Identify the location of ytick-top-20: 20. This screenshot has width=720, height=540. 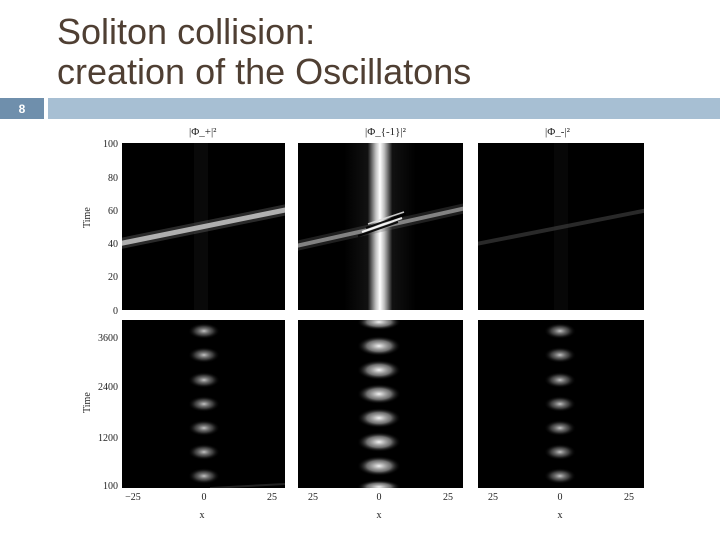
(113, 277).